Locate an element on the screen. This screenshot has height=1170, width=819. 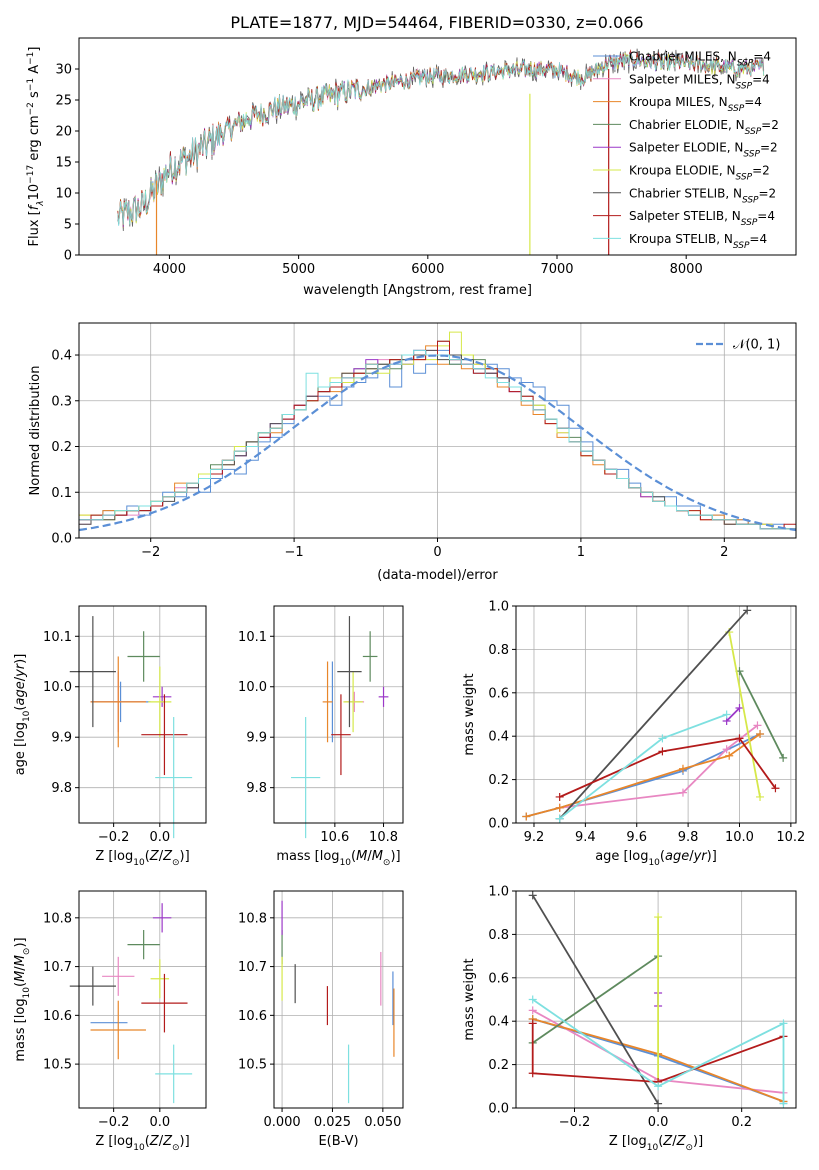
label-part: erg cm is located at coordinates (34, 139).